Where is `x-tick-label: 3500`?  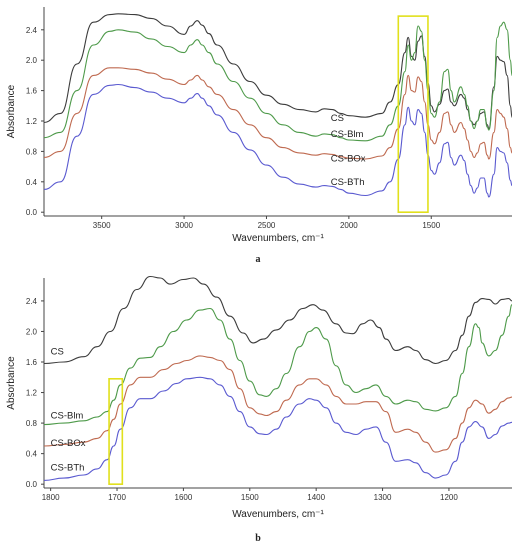 x-tick-label: 3500 is located at coordinates (102, 225).